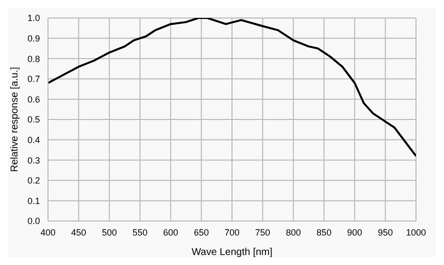 The width and height of the screenshot is (444, 265). I want to click on y-tick-label: 0.6, so click(33, 99).